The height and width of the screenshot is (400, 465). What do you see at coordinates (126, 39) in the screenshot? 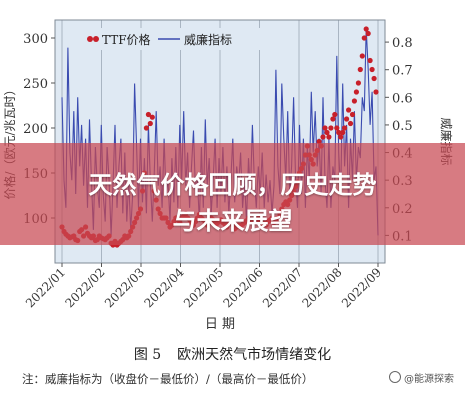
I see `legend-price-label: TTF价格` at bounding box center [126, 39].